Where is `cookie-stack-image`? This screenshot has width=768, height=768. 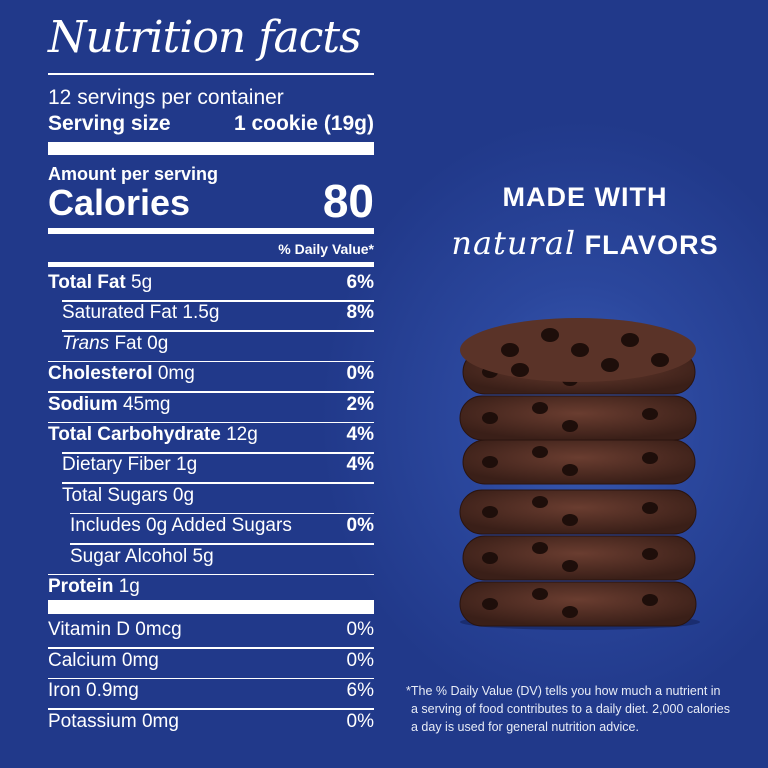
cookie-stack-image is located at coordinates (579, 474).